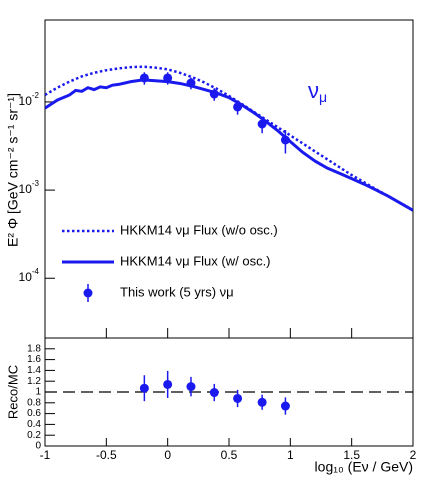  I want to click on x-tick-label: 0.5, so click(229, 455).